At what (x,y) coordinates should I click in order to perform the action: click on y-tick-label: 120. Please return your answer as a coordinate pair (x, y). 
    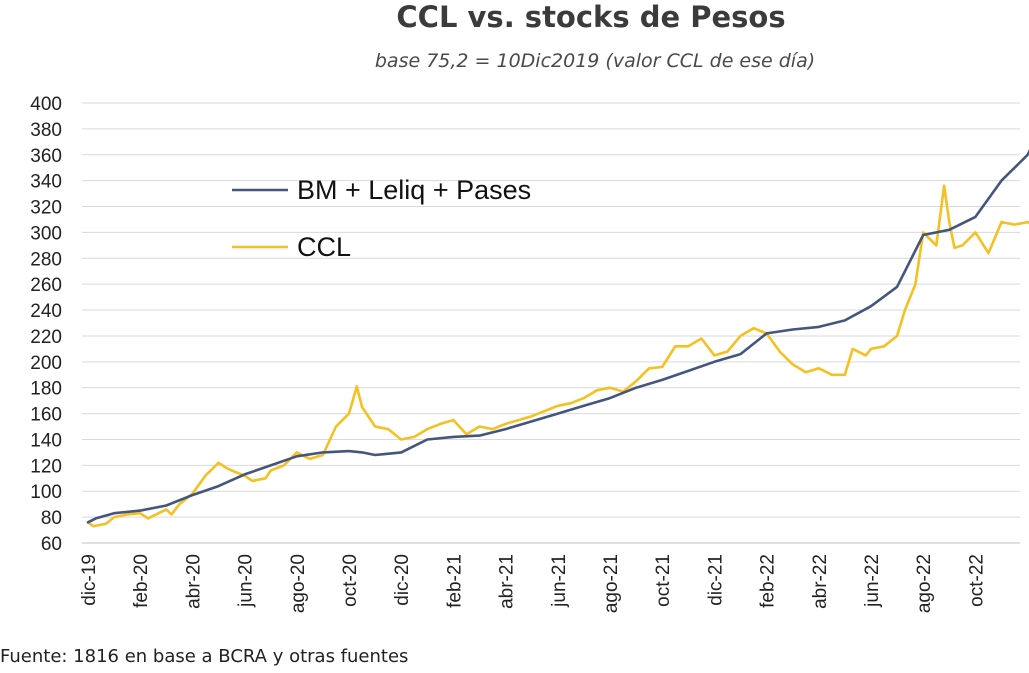
    Looking at the image, I should click on (46, 466).